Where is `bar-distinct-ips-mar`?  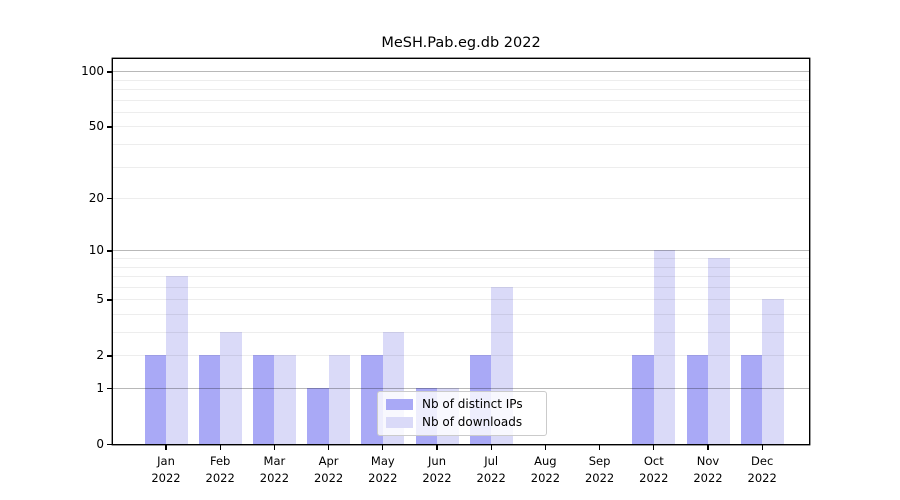
bar-distinct-ips-mar is located at coordinates (263, 399).